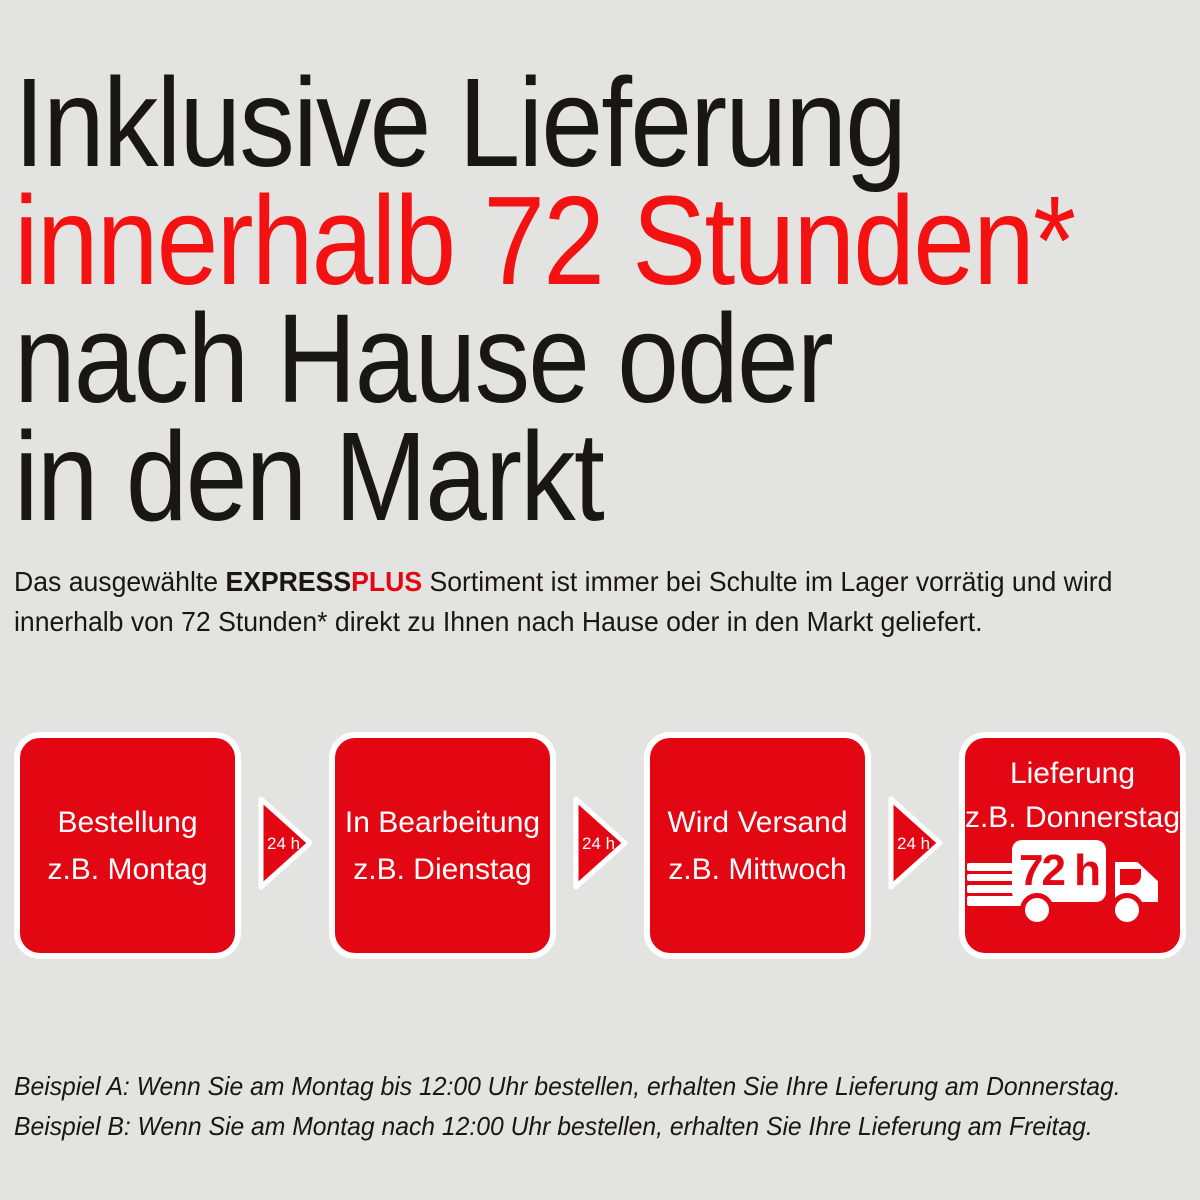  I want to click on step-title: Lieferung, so click(1072, 773).